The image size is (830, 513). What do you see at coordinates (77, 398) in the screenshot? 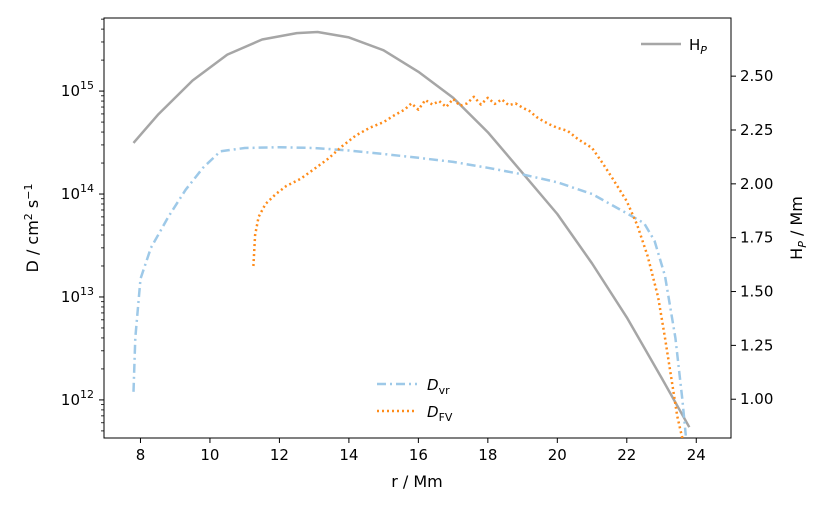
I see `y-left-tick-label: 1012` at bounding box center [77, 398].